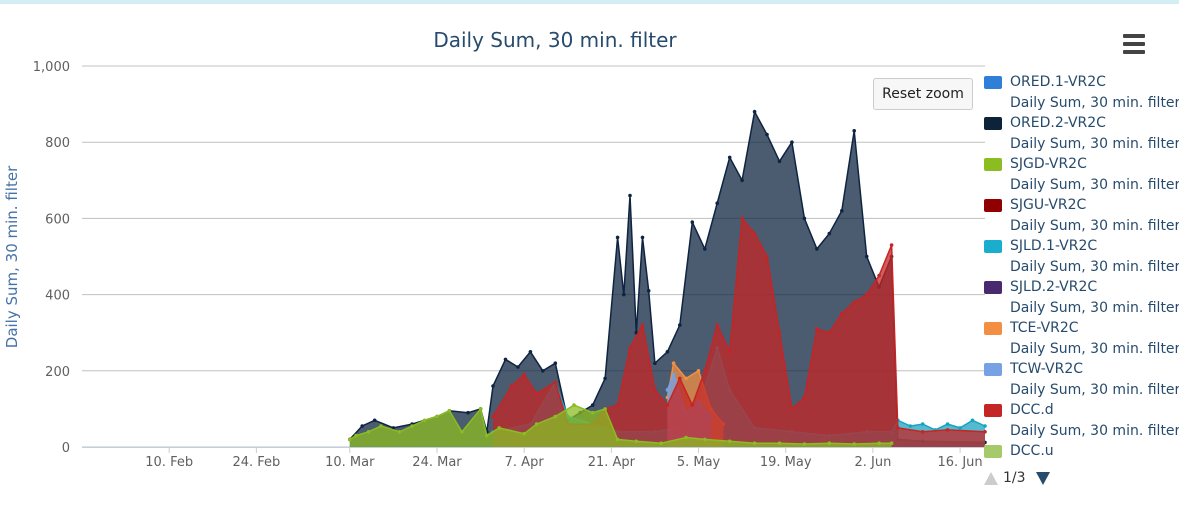 This screenshot has height=510, width=1179. Describe the element at coordinates (1081, 340) in the screenshot. I see `legend-item: TCE-VR2C Daily Sum, 30 min. filter` at that location.